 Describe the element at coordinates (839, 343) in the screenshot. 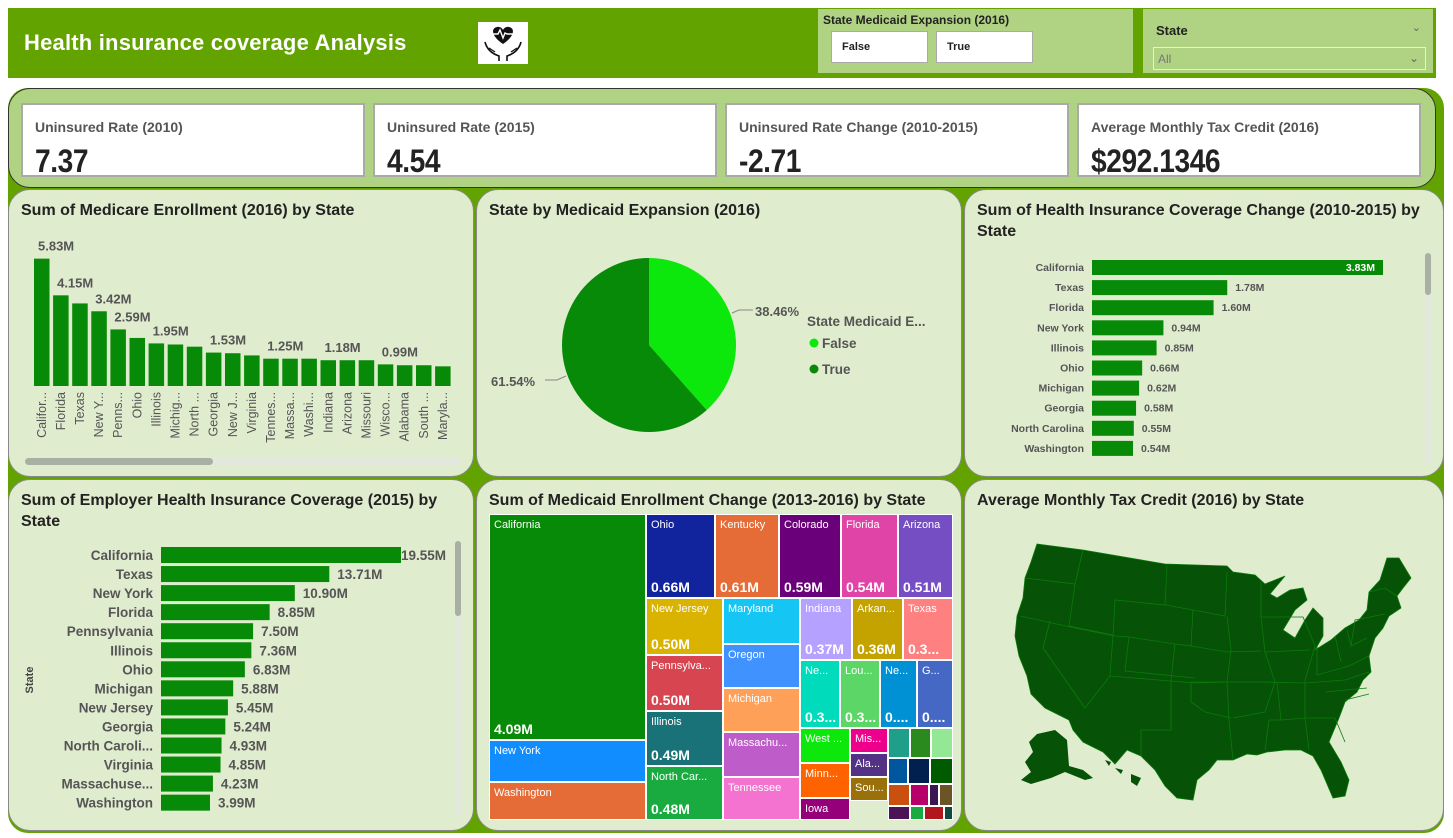

I see `legend-item-false: False` at that location.